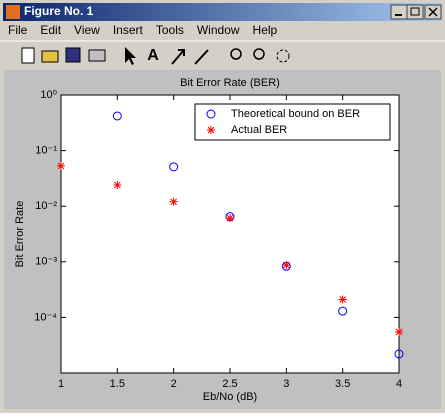 This screenshot has width=445, height=418. I want to click on x-tick-label: 2, so click(174, 384).